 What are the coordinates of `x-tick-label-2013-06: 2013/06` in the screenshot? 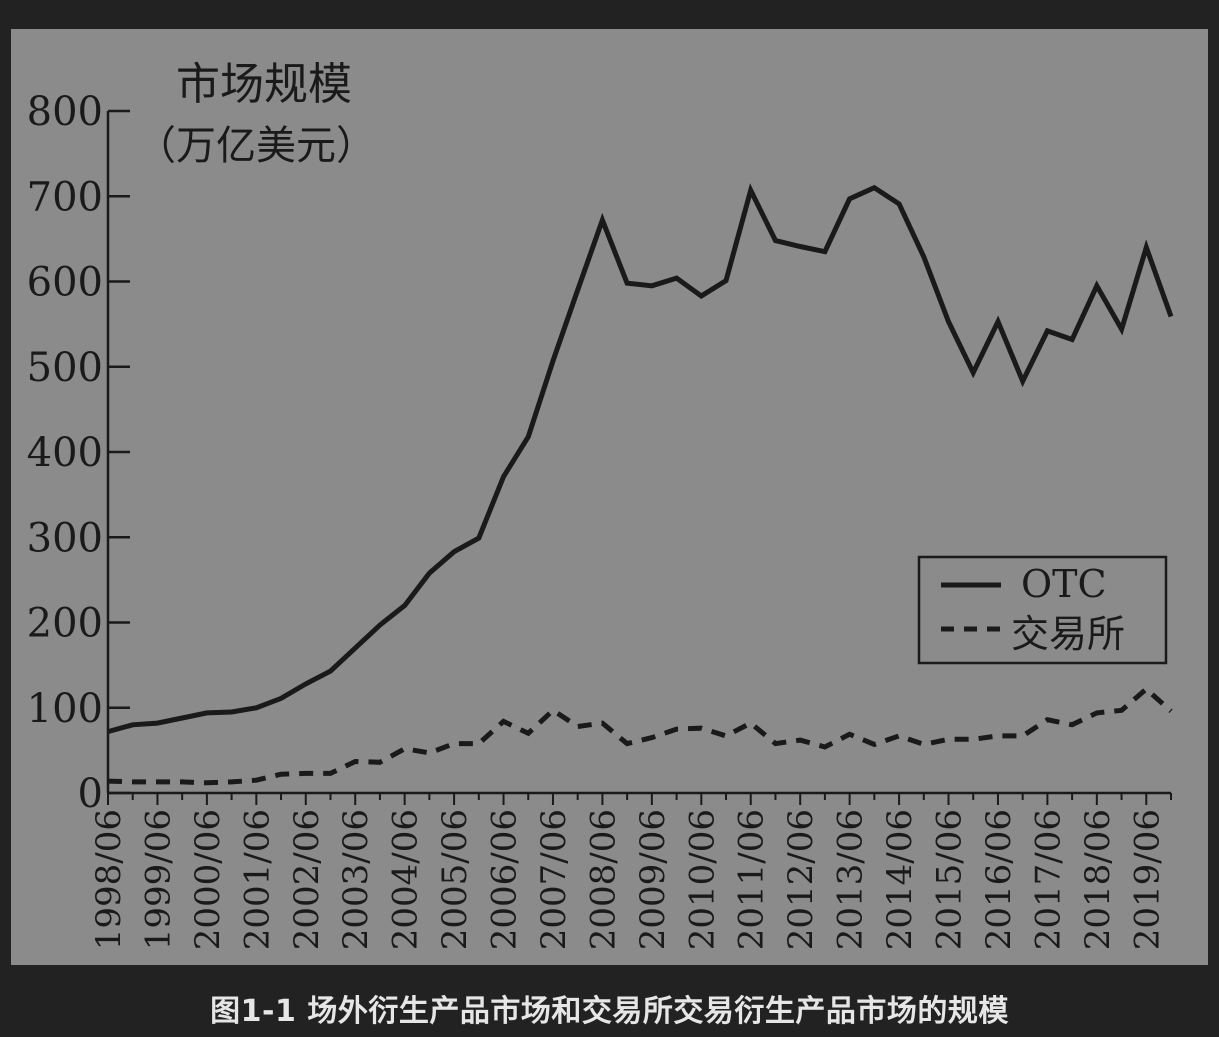 It's located at (851, 879).